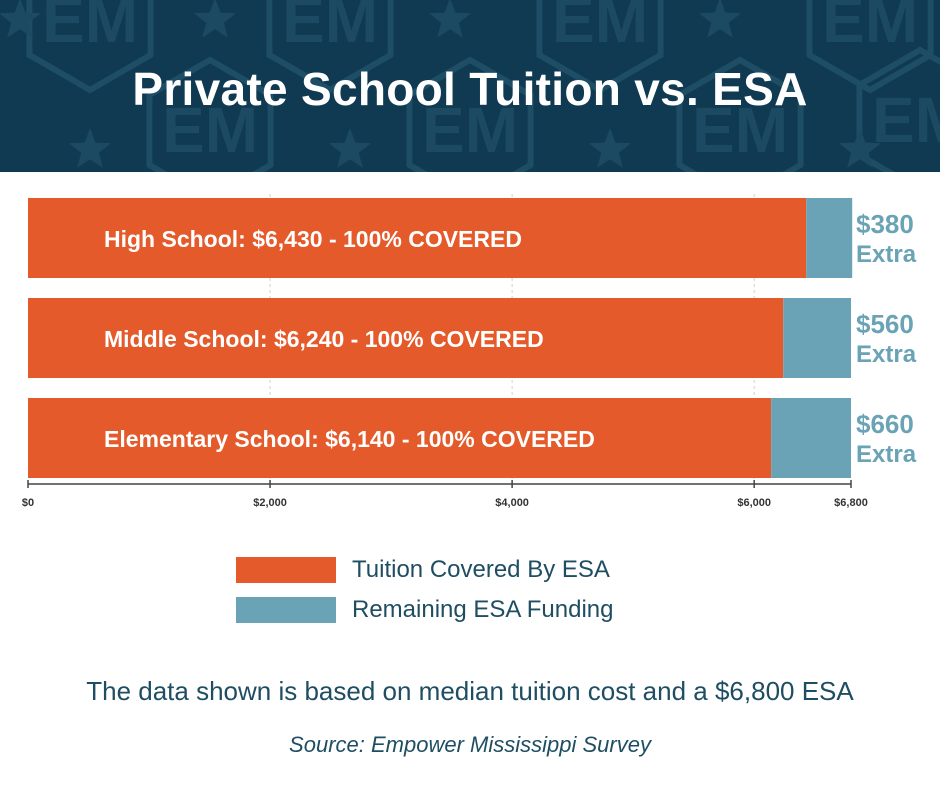  What do you see at coordinates (313, 239) in the screenshot?
I see `bar-label: High School: $6,430 - 100% COVERED` at bounding box center [313, 239].